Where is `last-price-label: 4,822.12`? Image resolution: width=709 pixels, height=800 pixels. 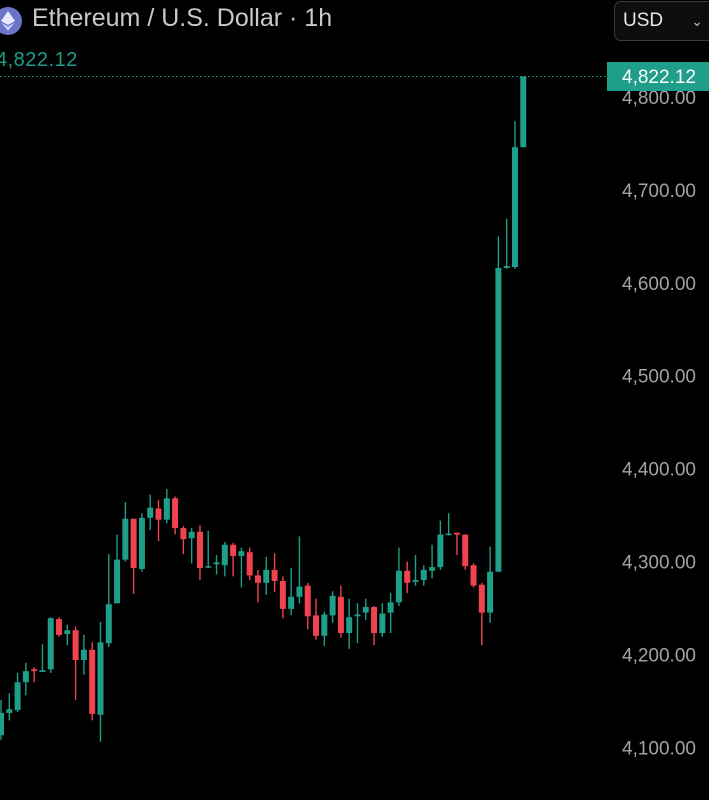
last-price-label: 4,822.12 is located at coordinates (39, 60).